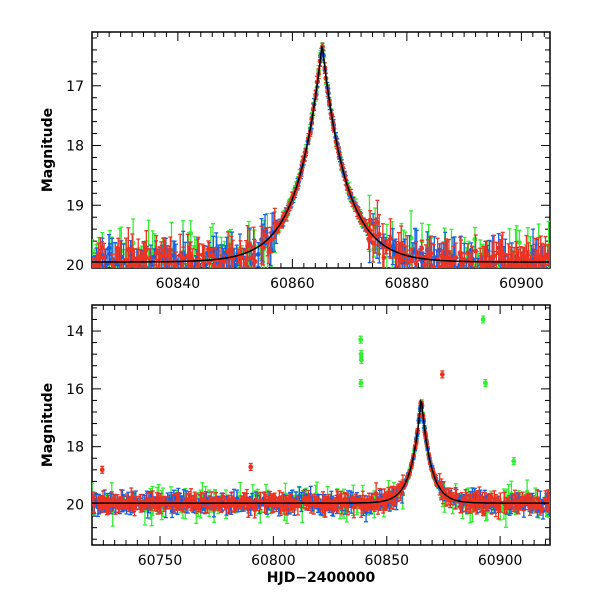  What do you see at coordinates (75, 87) in the screenshot?
I see `y-tick-label: 17` at bounding box center [75, 87].